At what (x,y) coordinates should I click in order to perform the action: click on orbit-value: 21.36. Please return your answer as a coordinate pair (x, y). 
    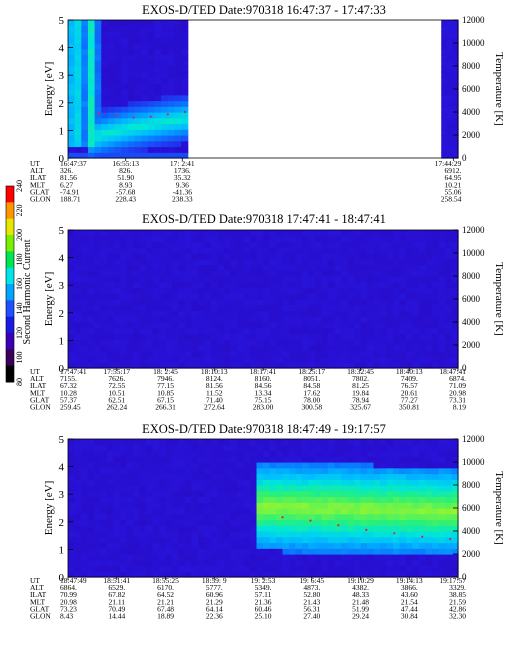
    Looking at the image, I should click on (263, 601).